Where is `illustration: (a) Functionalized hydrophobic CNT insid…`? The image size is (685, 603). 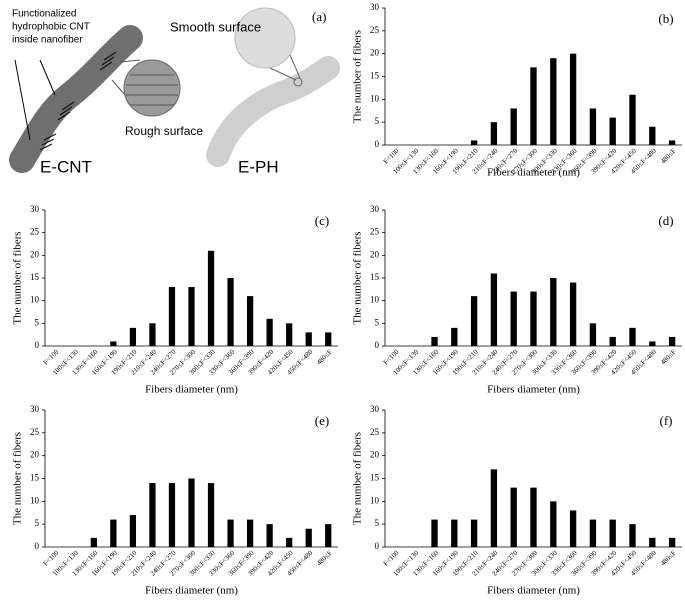
illustration: (a) Functionalized hydrophobic CNT insid… is located at coordinates (174, 91).